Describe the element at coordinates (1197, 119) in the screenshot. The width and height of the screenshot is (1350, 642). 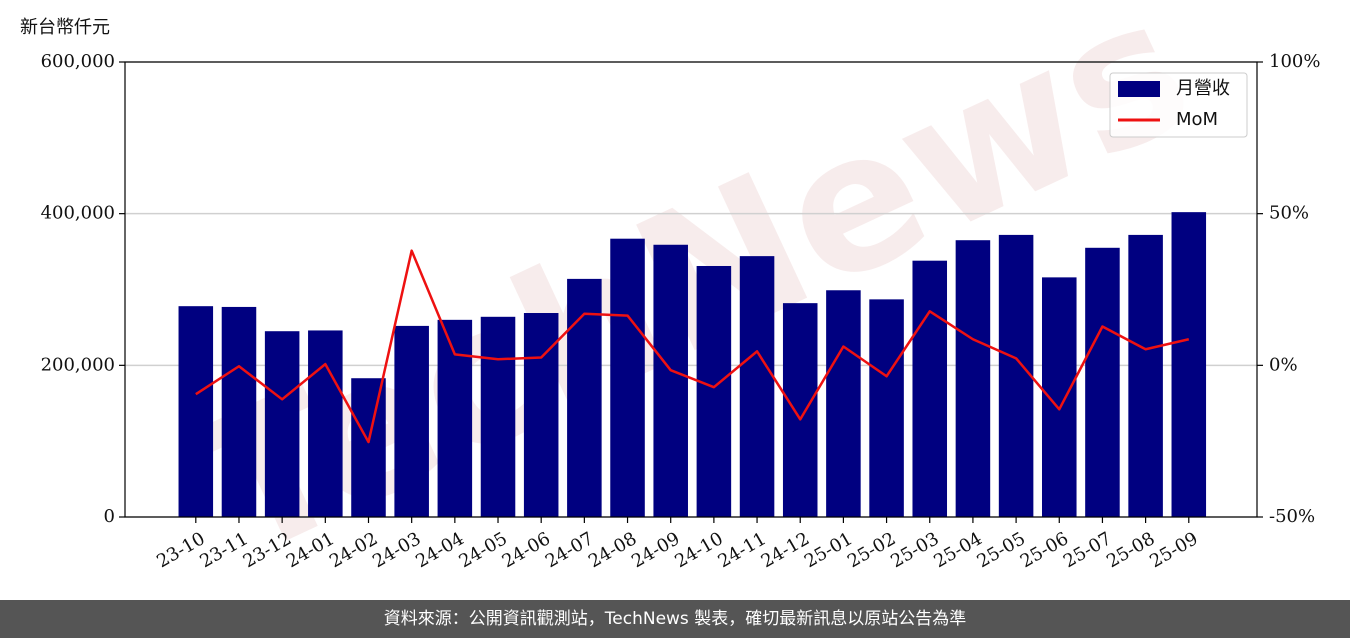
I see `legend-label: MoM` at that location.